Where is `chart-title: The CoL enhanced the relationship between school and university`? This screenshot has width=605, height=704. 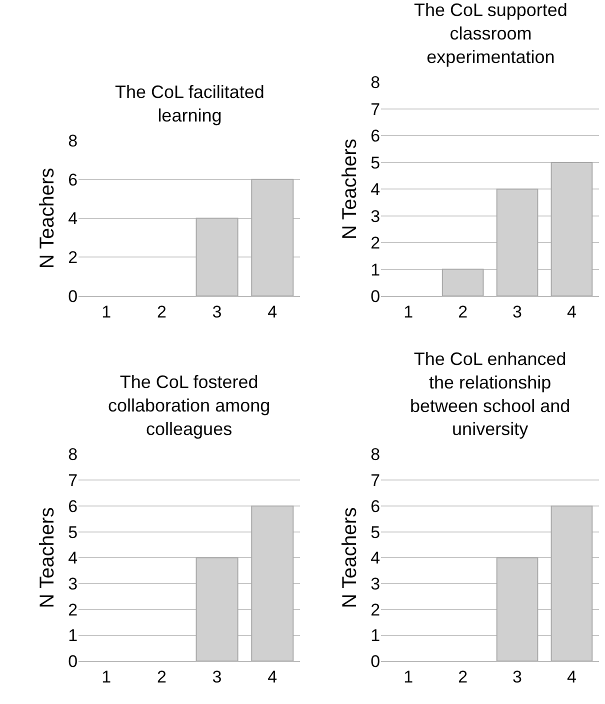 chart-title: The CoL enhanced the relationship between school and university is located at coordinates (490, 394).